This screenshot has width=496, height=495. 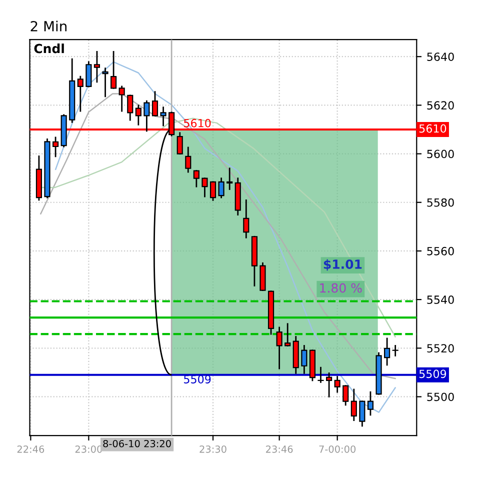 I want to click on y-tick-label: 5600, so click(x=440, y=154).